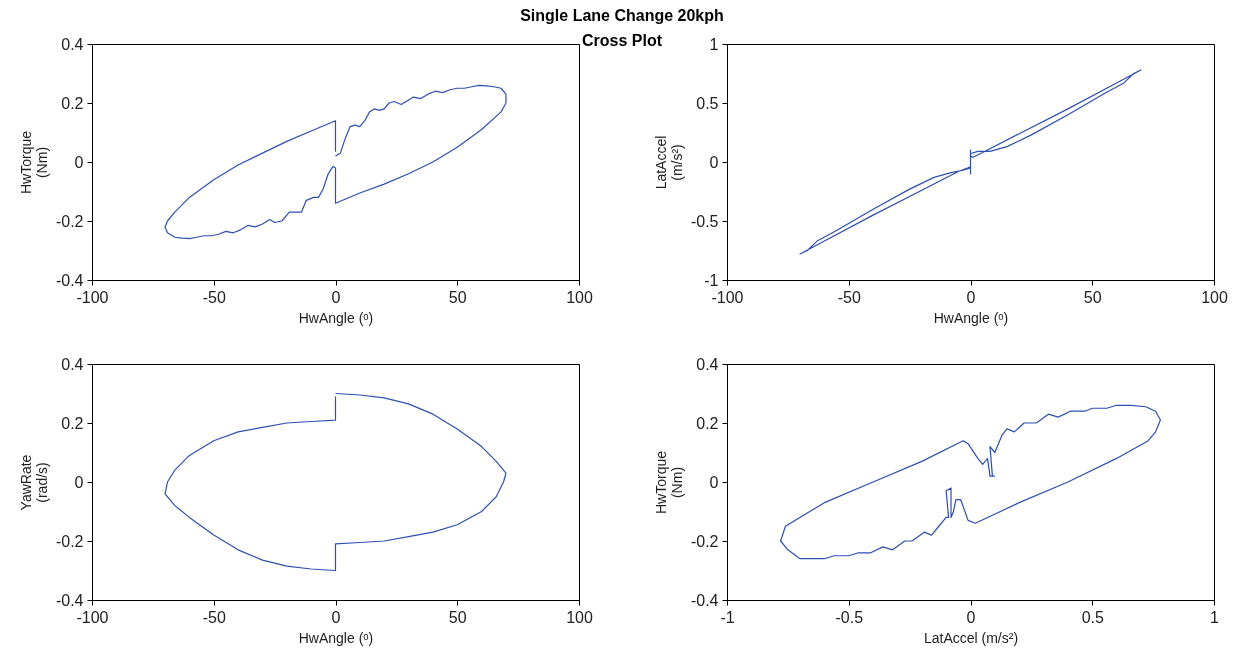 The width and height of the screenshot is (1244, 655). Describe the element at coordinates (711, 280) in the screenshot. I see `y-tick-label: -1` at that location.